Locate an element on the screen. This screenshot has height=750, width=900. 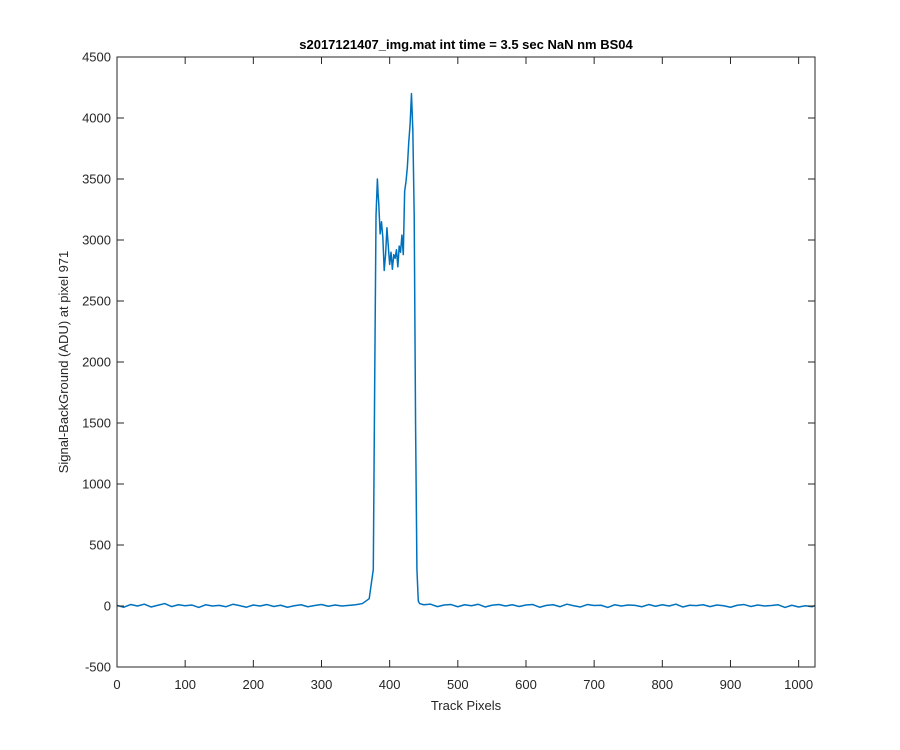
y-tick-label: -500 is located at coordinates (98, 667).